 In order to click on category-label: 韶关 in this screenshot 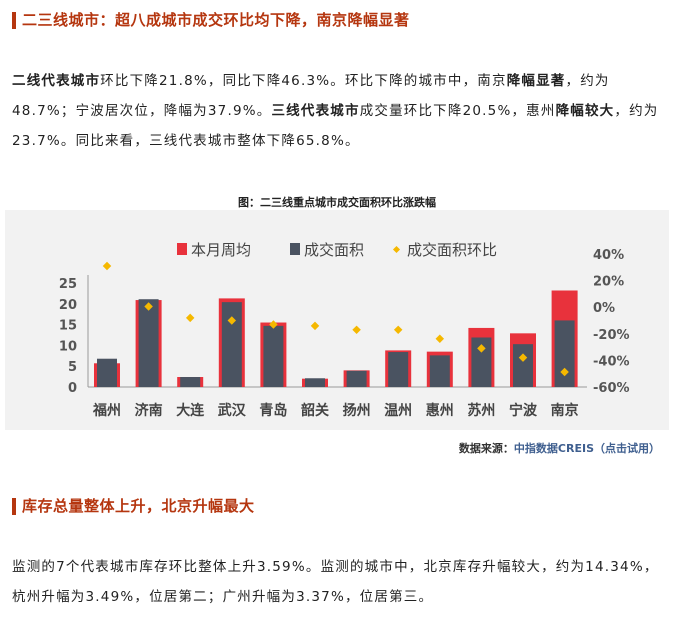, I will do `click(315, 410)`.